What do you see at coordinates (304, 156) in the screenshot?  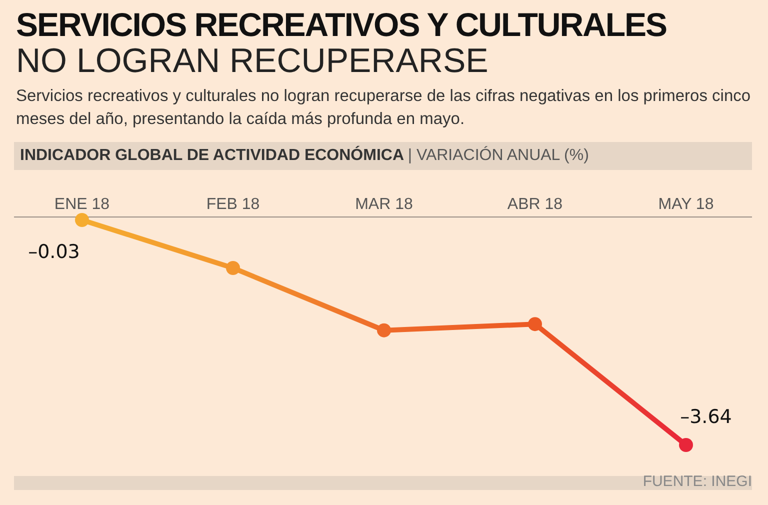 I see `y-axis-title: INDICADOR GLOBAL DE ACTIVIDAD ECONÓMICA | VARIACIÓN ANUAL (%)` at bounding box center [304, 156].